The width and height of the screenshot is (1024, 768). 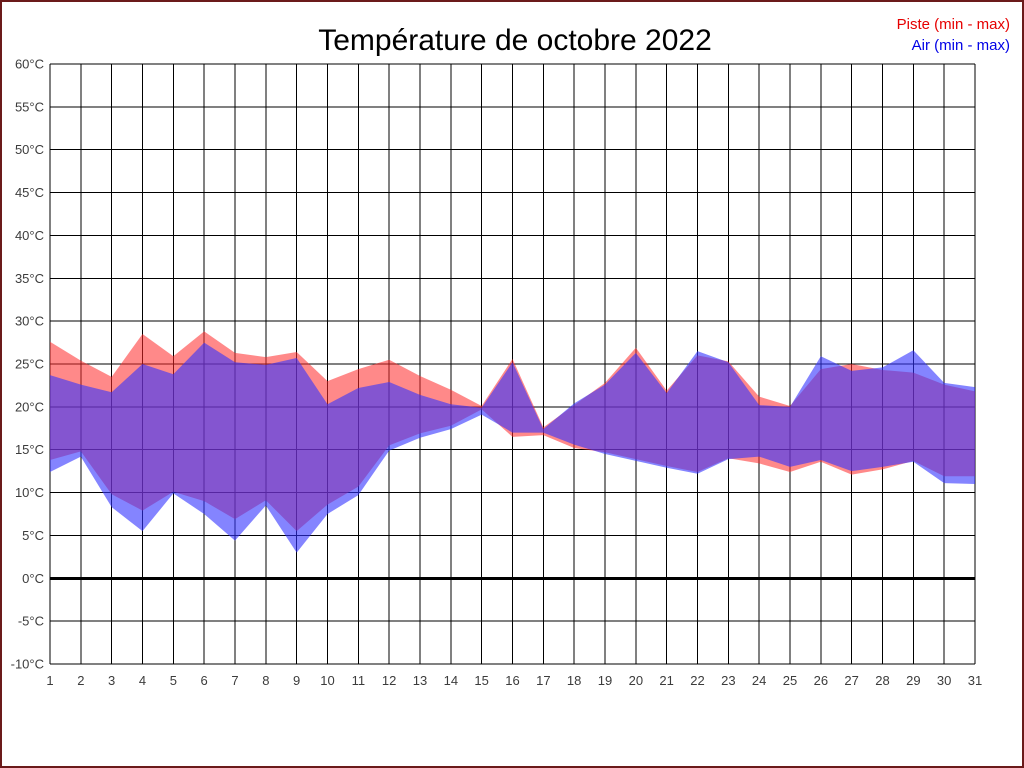 What do you see at coordinates (961, 45) in the screenshot?
I see `legend-air-label: Air (min - max)` at bounding box center [961, 45].